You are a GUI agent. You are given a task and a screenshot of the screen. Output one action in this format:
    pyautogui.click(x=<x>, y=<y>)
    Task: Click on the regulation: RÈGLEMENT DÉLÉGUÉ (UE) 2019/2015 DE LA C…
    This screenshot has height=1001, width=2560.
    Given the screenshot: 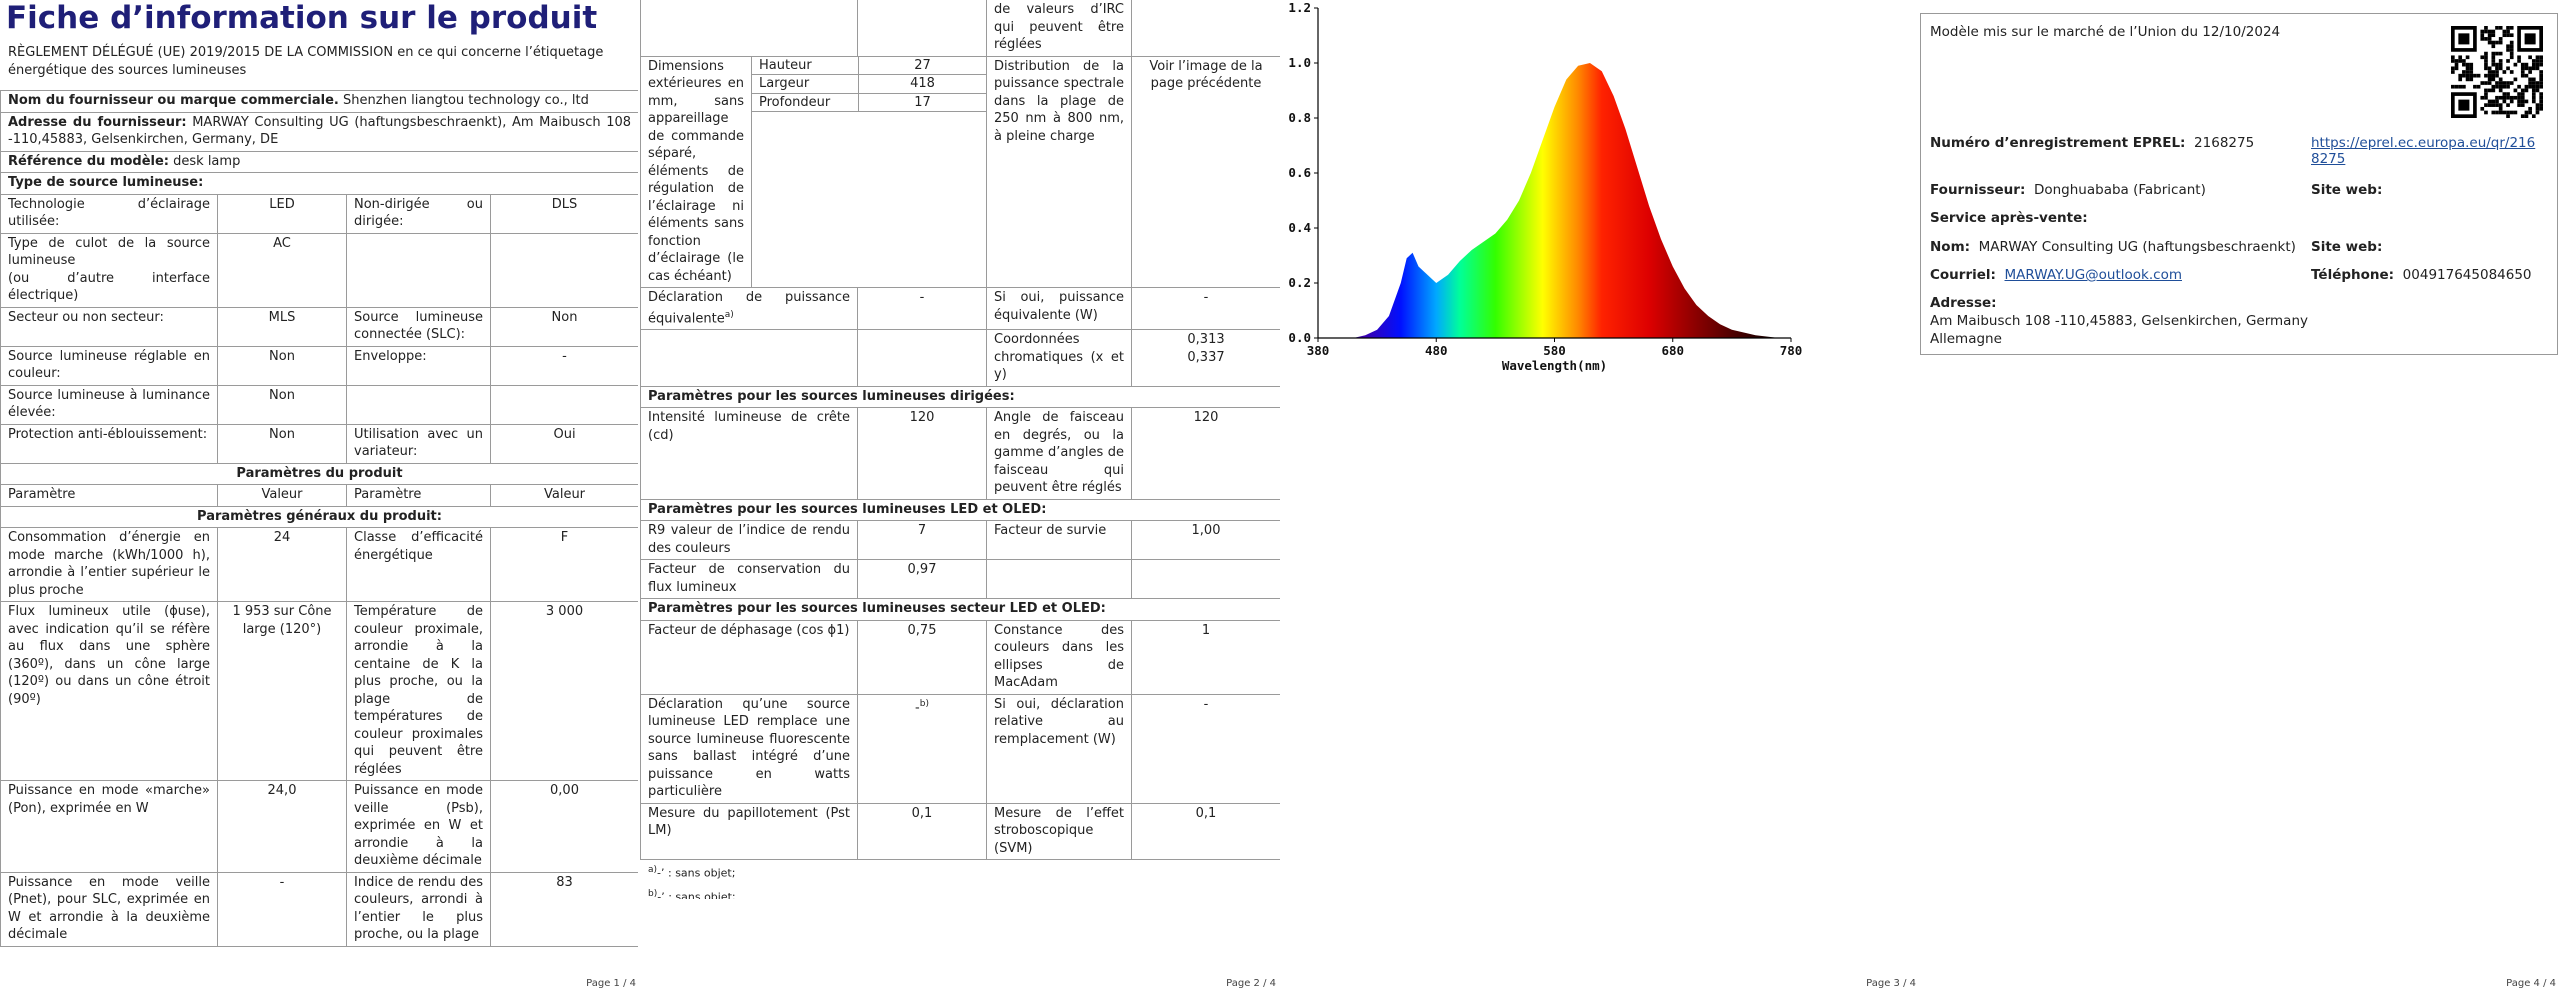 What is the action you would take?
    pyautogui.click(x=306, y=61)
    